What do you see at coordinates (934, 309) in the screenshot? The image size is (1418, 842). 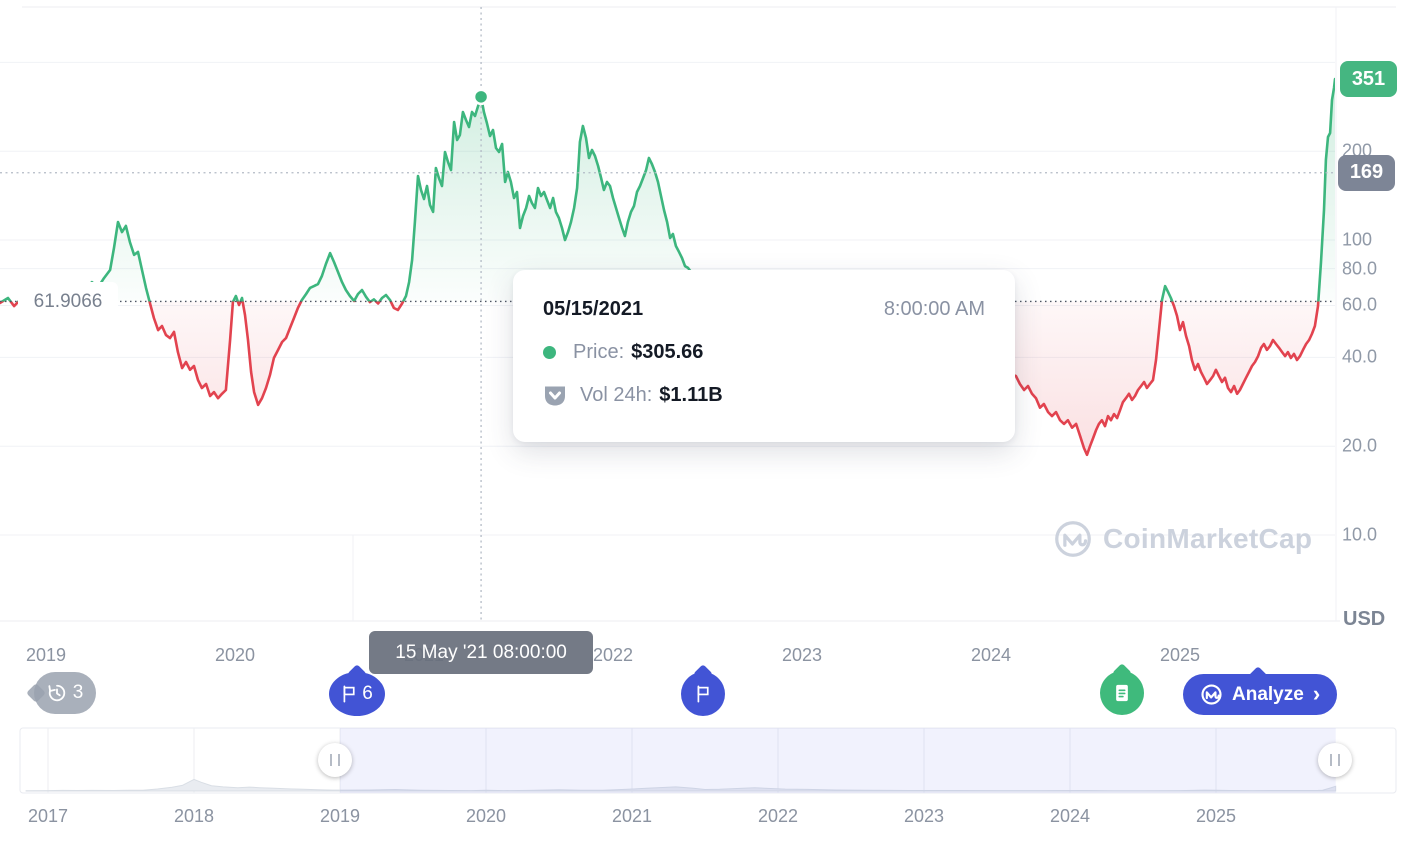 I see `tooltip-time: 8:00:00 AM` at bounding box center [934, 309].